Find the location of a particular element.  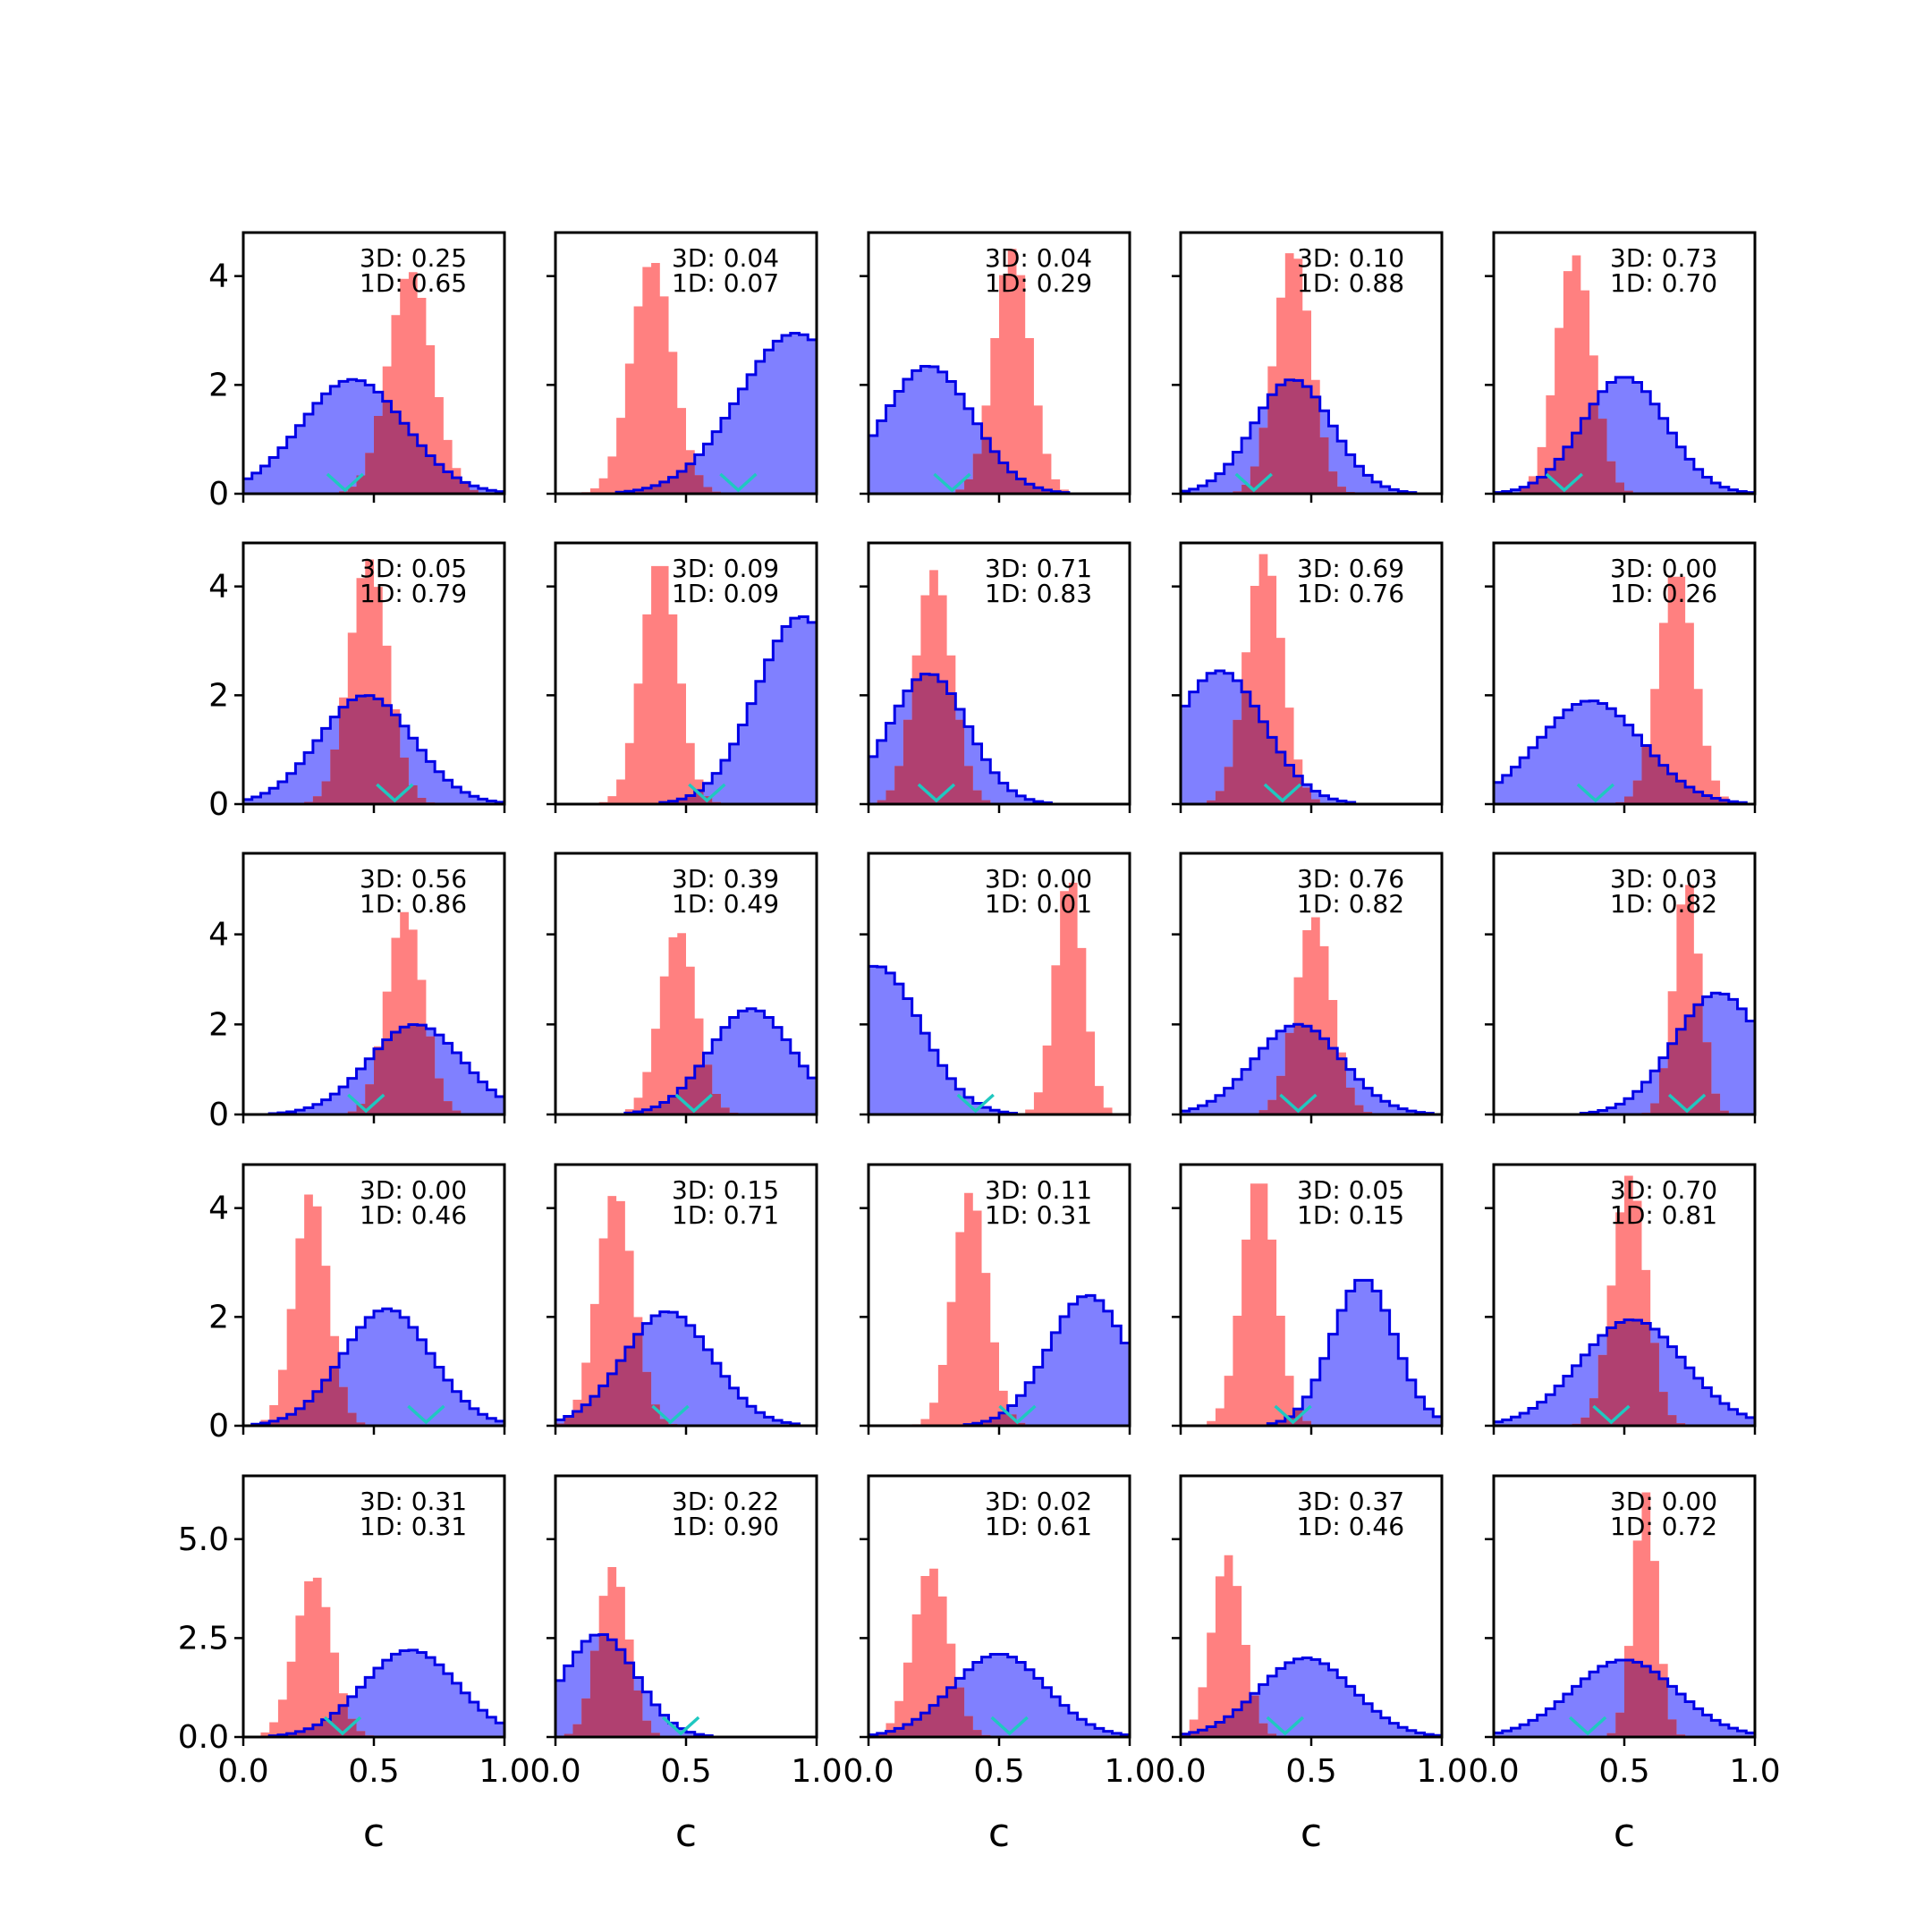

annotation-1d: 1D: 0.31 is located at coordinates (413, 1526).